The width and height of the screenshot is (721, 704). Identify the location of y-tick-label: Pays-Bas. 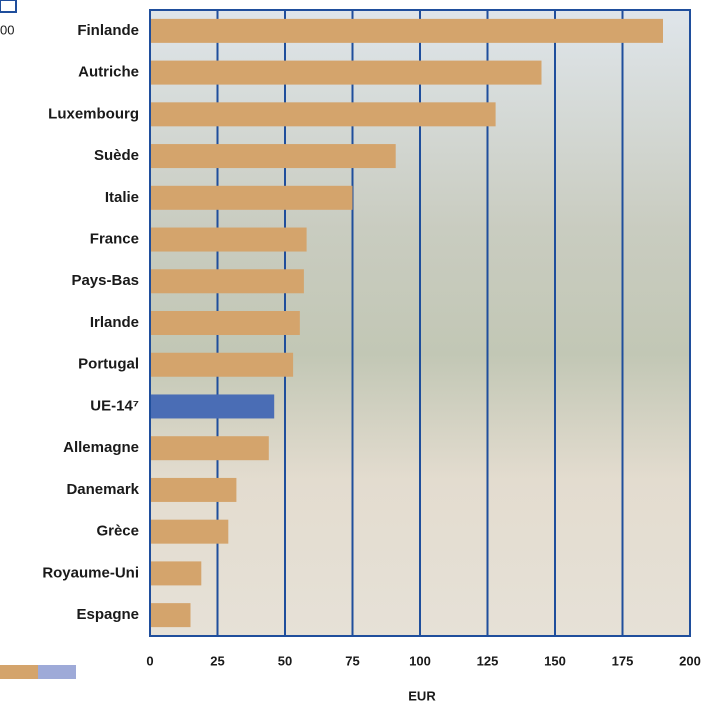
(105, 280).